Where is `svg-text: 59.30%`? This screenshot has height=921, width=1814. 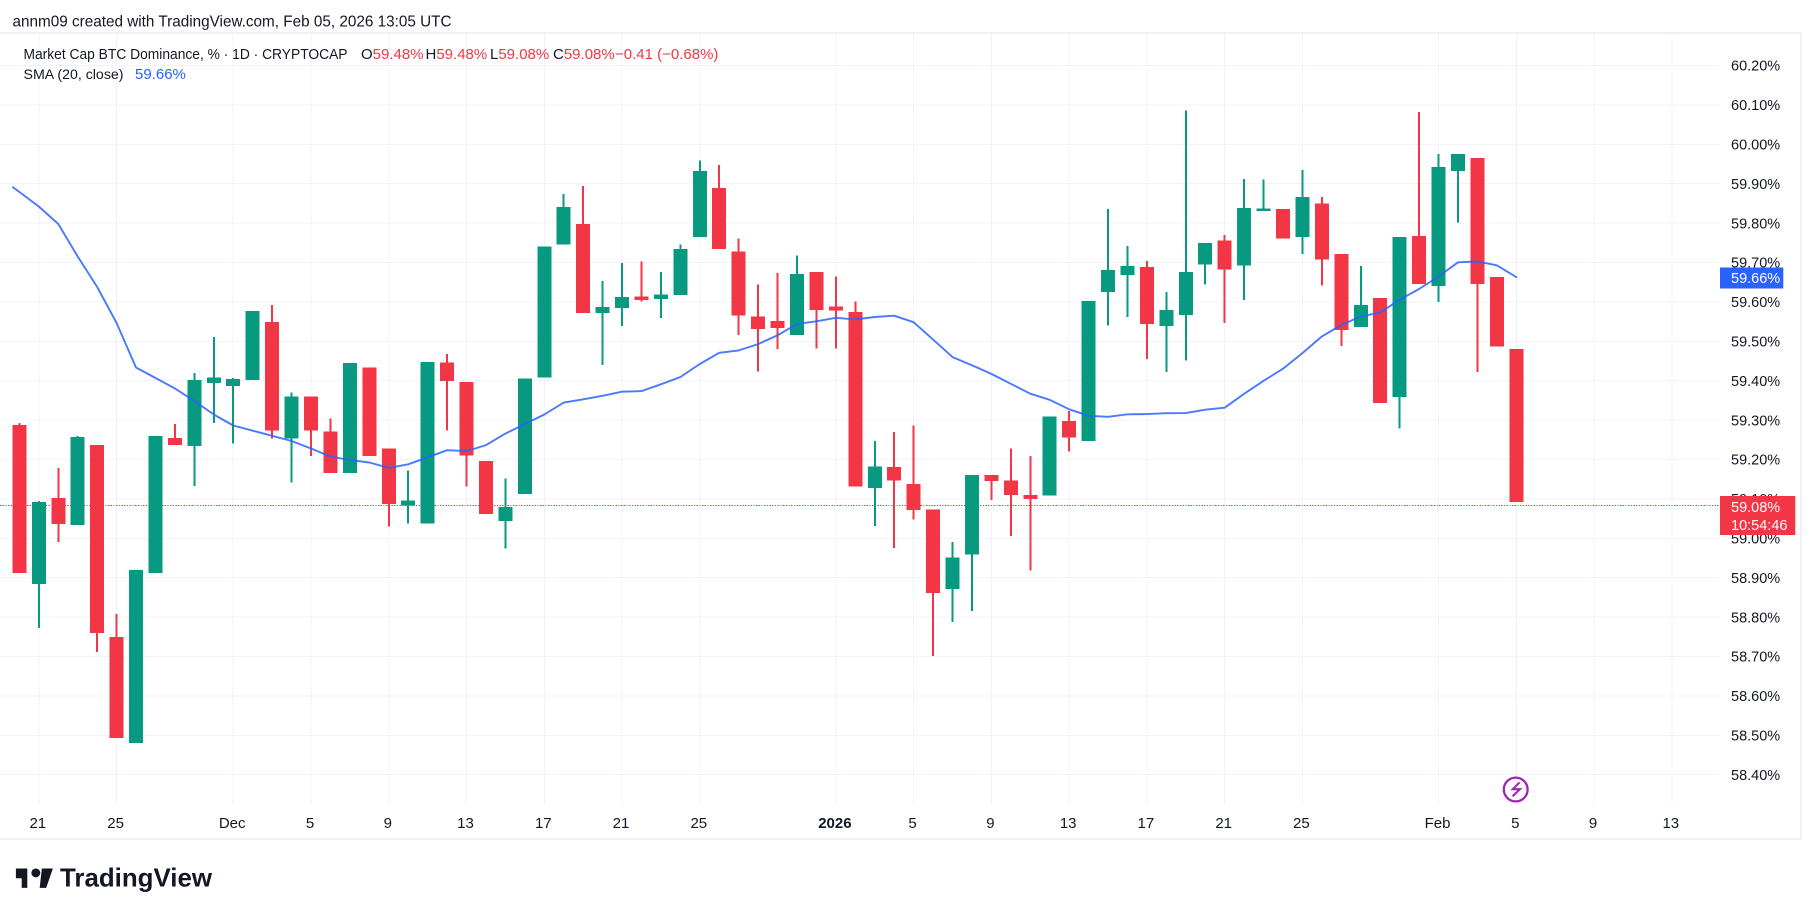 svg-text: 59.30% is located at coordinates (1755, 421).